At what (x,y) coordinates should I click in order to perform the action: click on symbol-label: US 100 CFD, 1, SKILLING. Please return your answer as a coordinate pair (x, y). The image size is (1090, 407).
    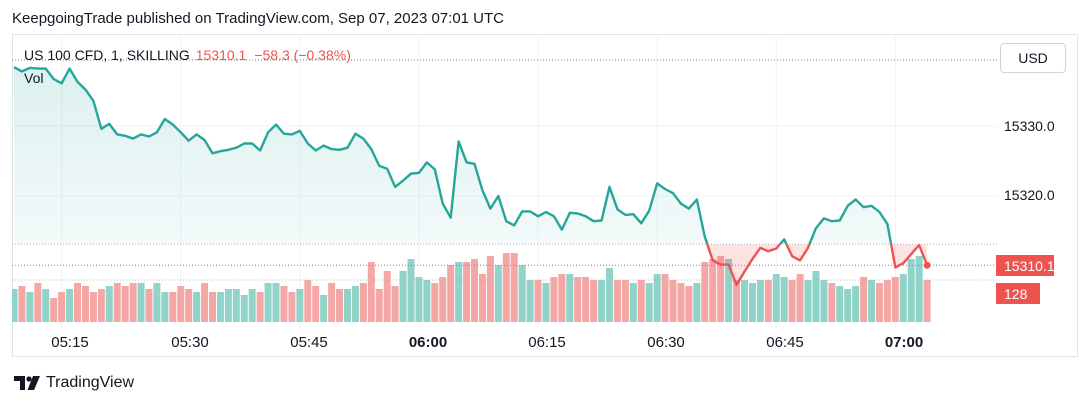
    Looking at the image, I should click on (107, 55).